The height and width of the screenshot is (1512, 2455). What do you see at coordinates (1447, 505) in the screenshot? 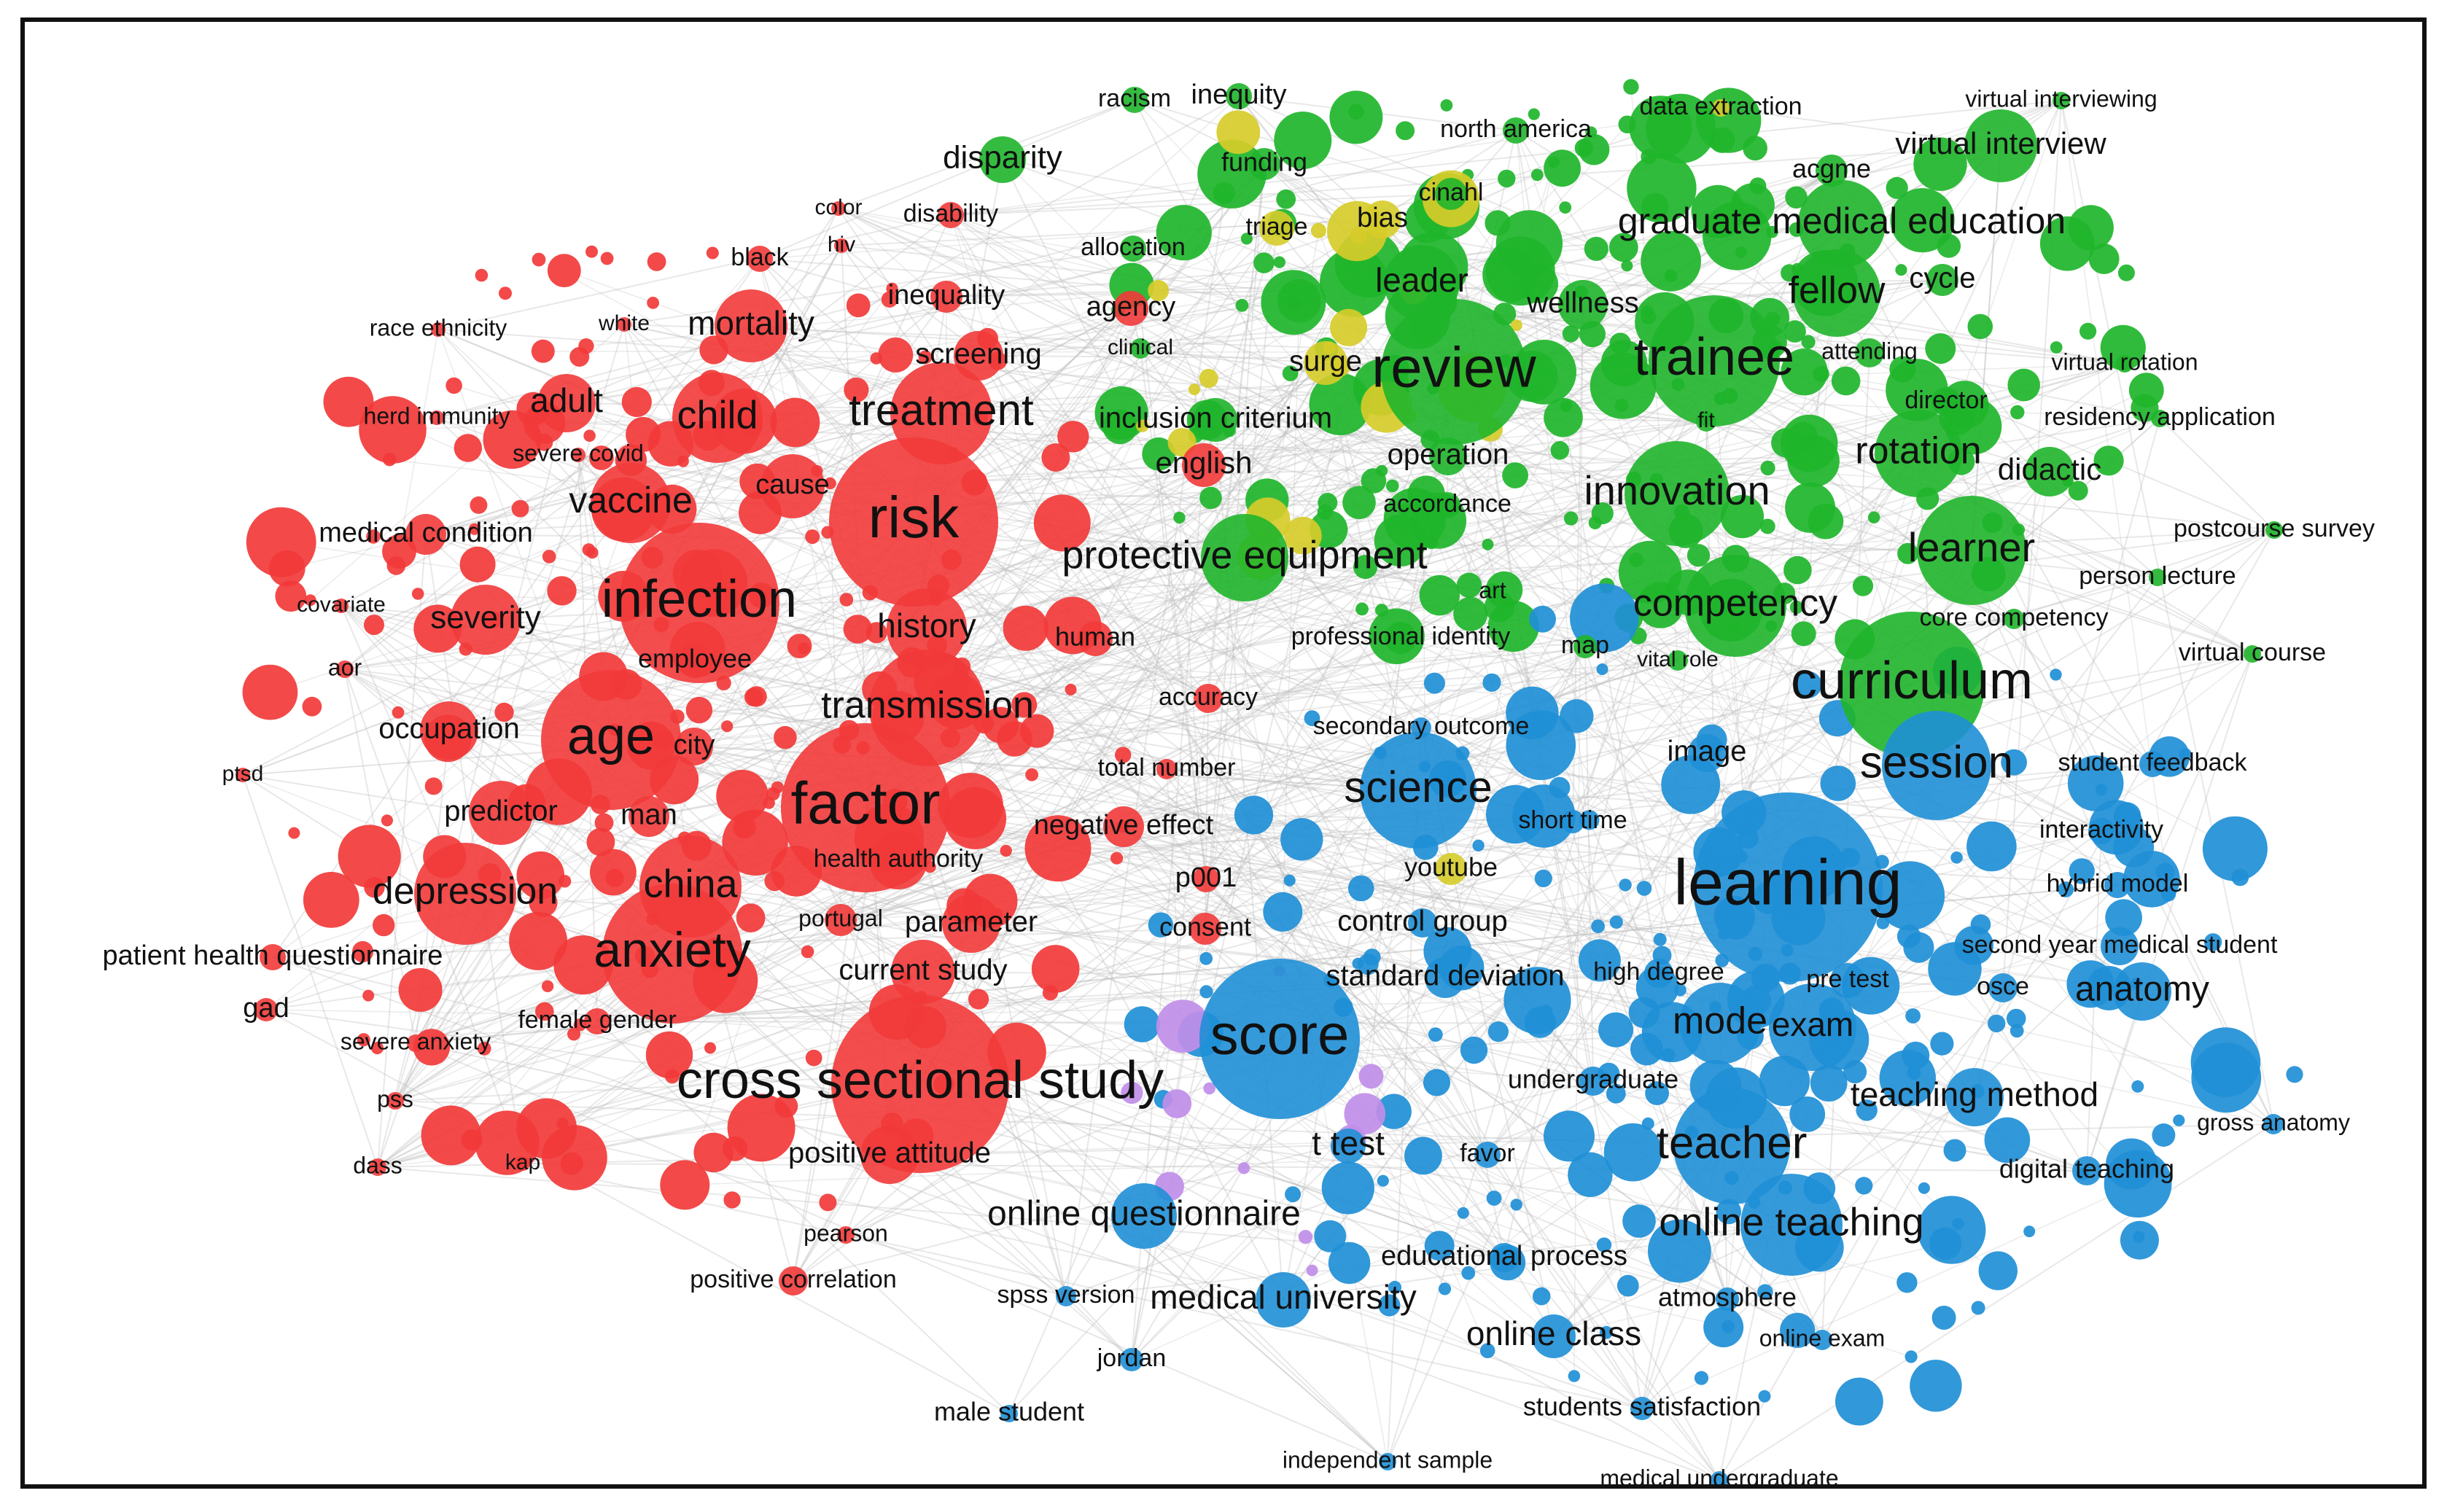
I see `node-bubble-accordance` at bounding box center [1447, 505].